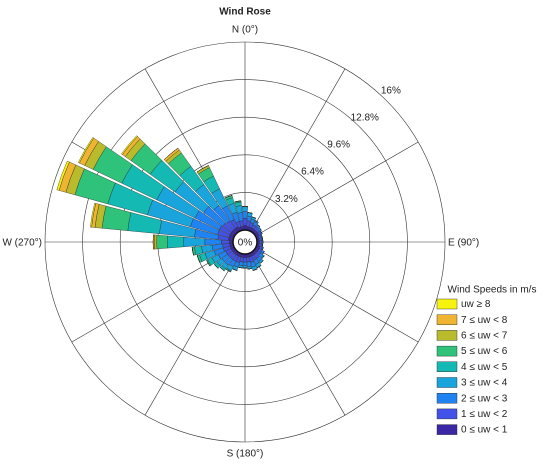 Image resolution: width=550 pixels, height=473 pixels. I want to click on direction-label: W (270°), so click(22, 243).